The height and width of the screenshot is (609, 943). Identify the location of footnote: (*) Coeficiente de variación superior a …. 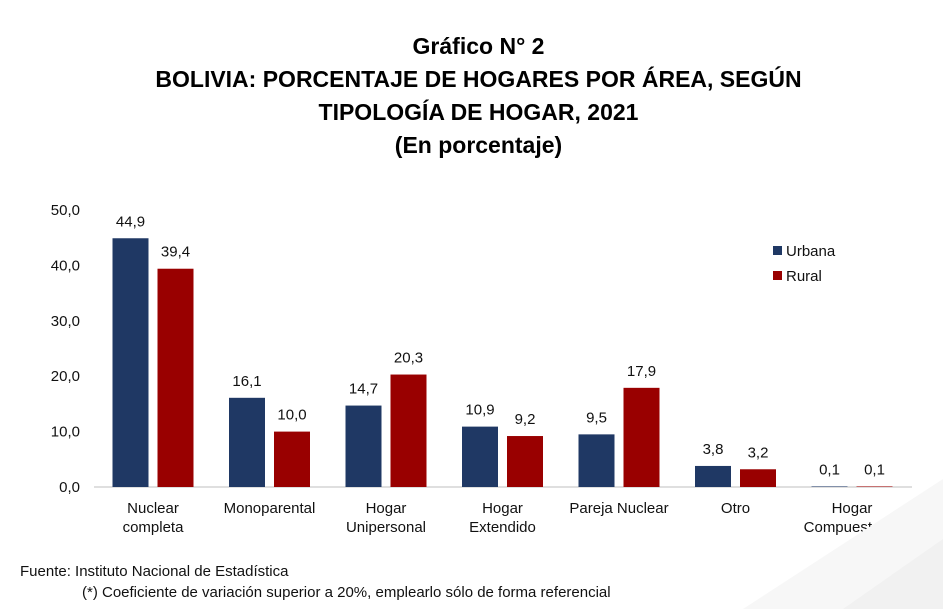
(346, 592).